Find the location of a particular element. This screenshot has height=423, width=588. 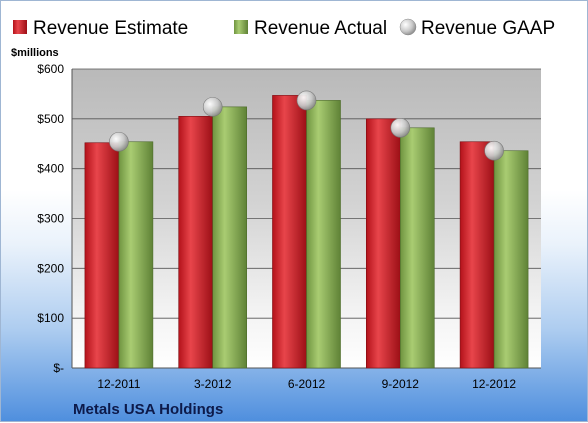

y-unit-label: $millions is located at coordinates (35, 53).